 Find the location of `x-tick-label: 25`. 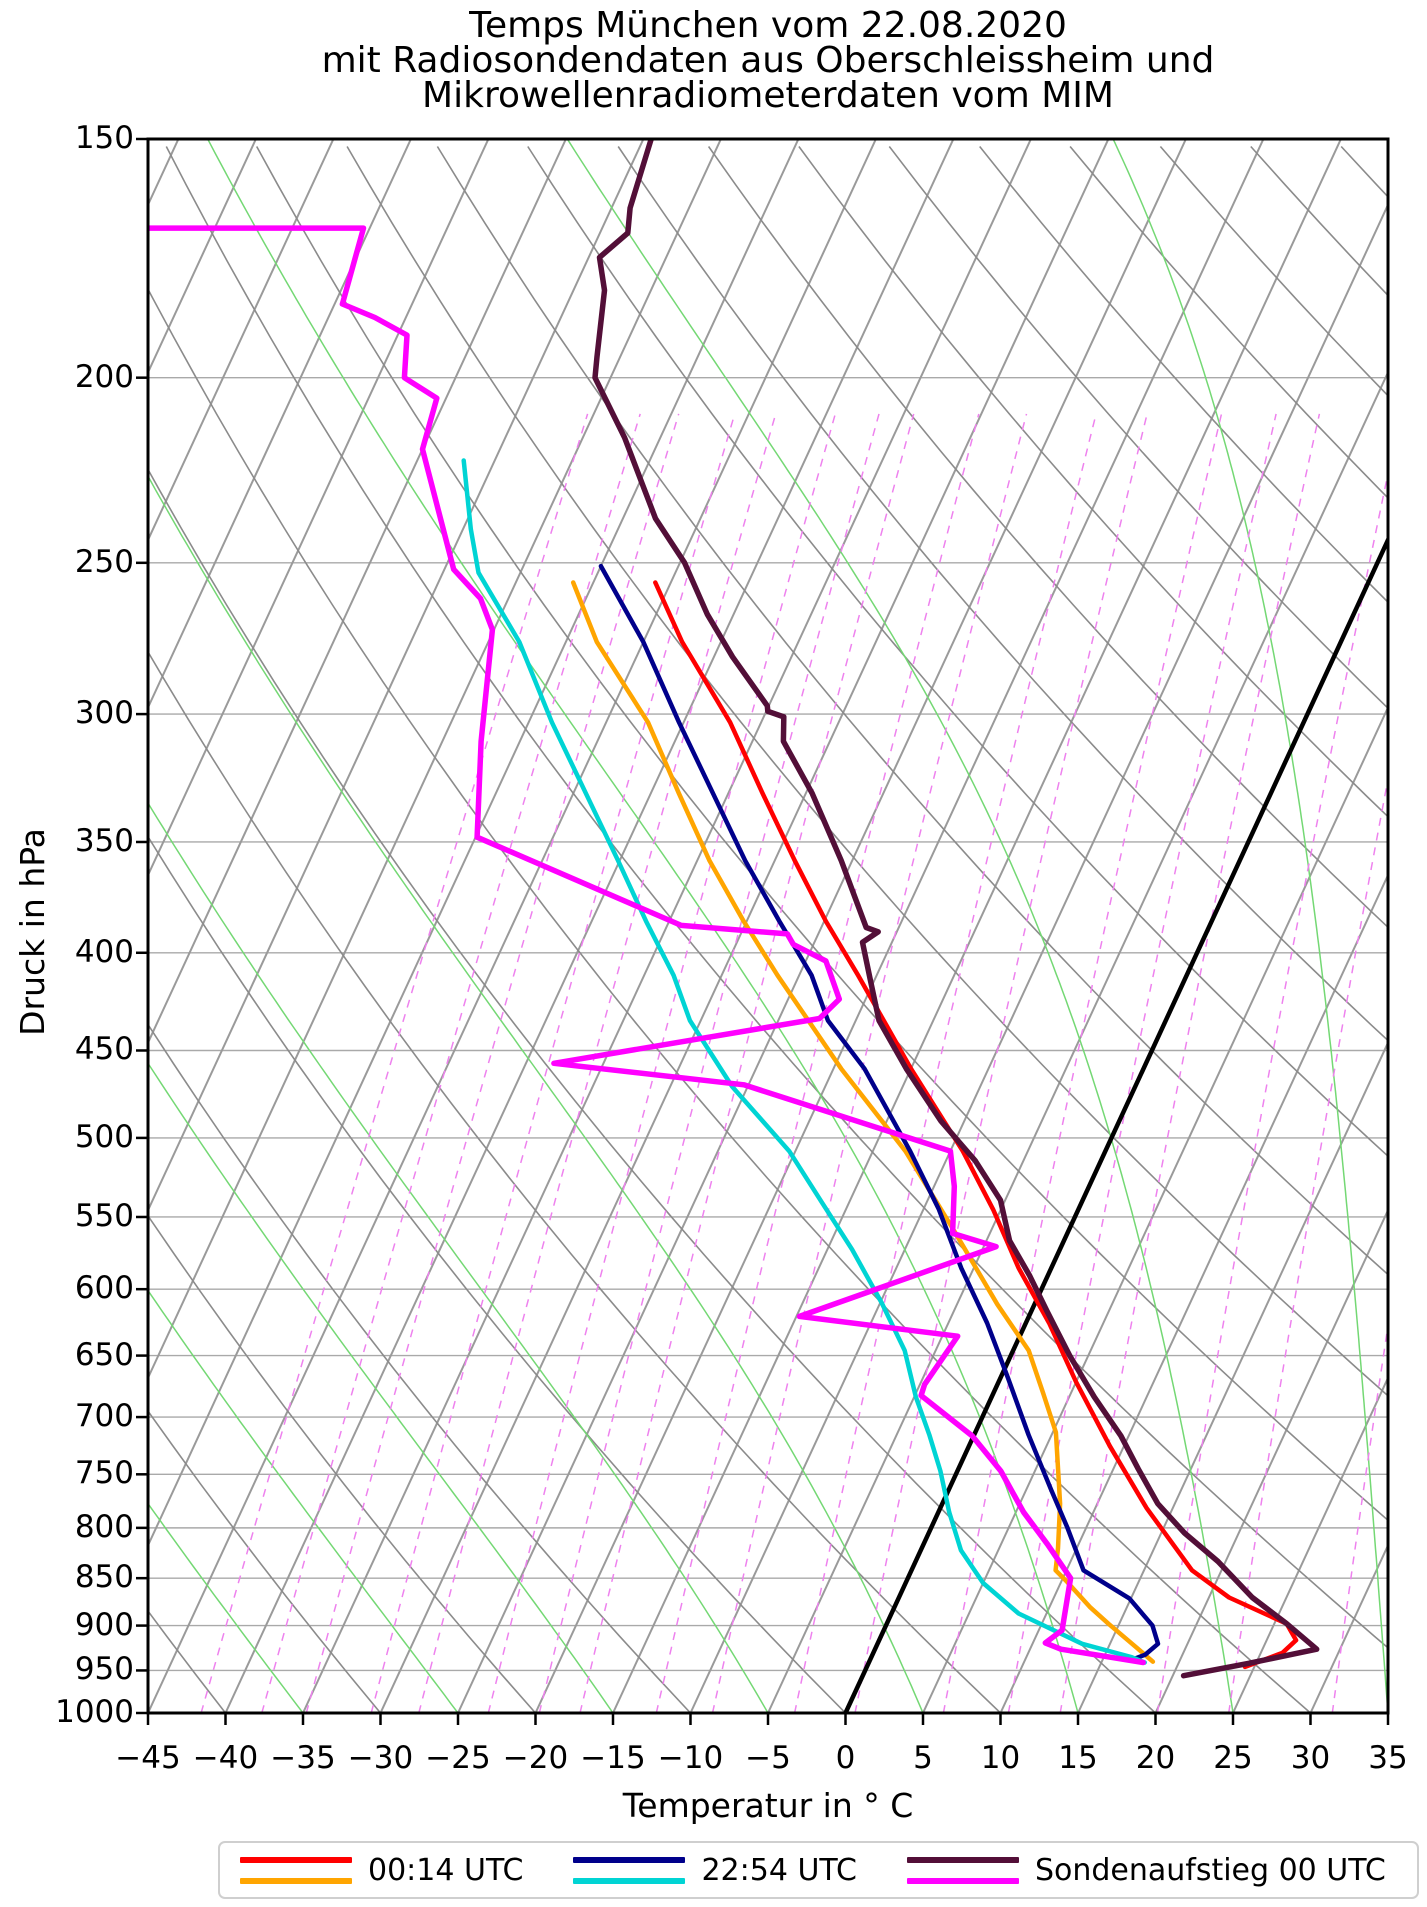

x-tick-label: 25 is located at coordinates (1233, 1758).